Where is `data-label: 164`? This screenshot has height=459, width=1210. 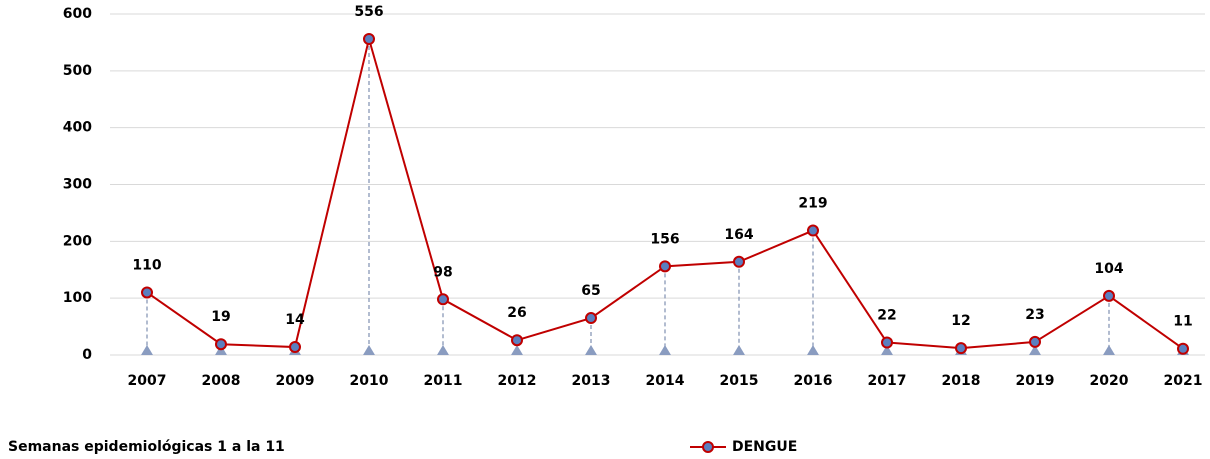 data-label: 164 is located at coordinates (738, 235).